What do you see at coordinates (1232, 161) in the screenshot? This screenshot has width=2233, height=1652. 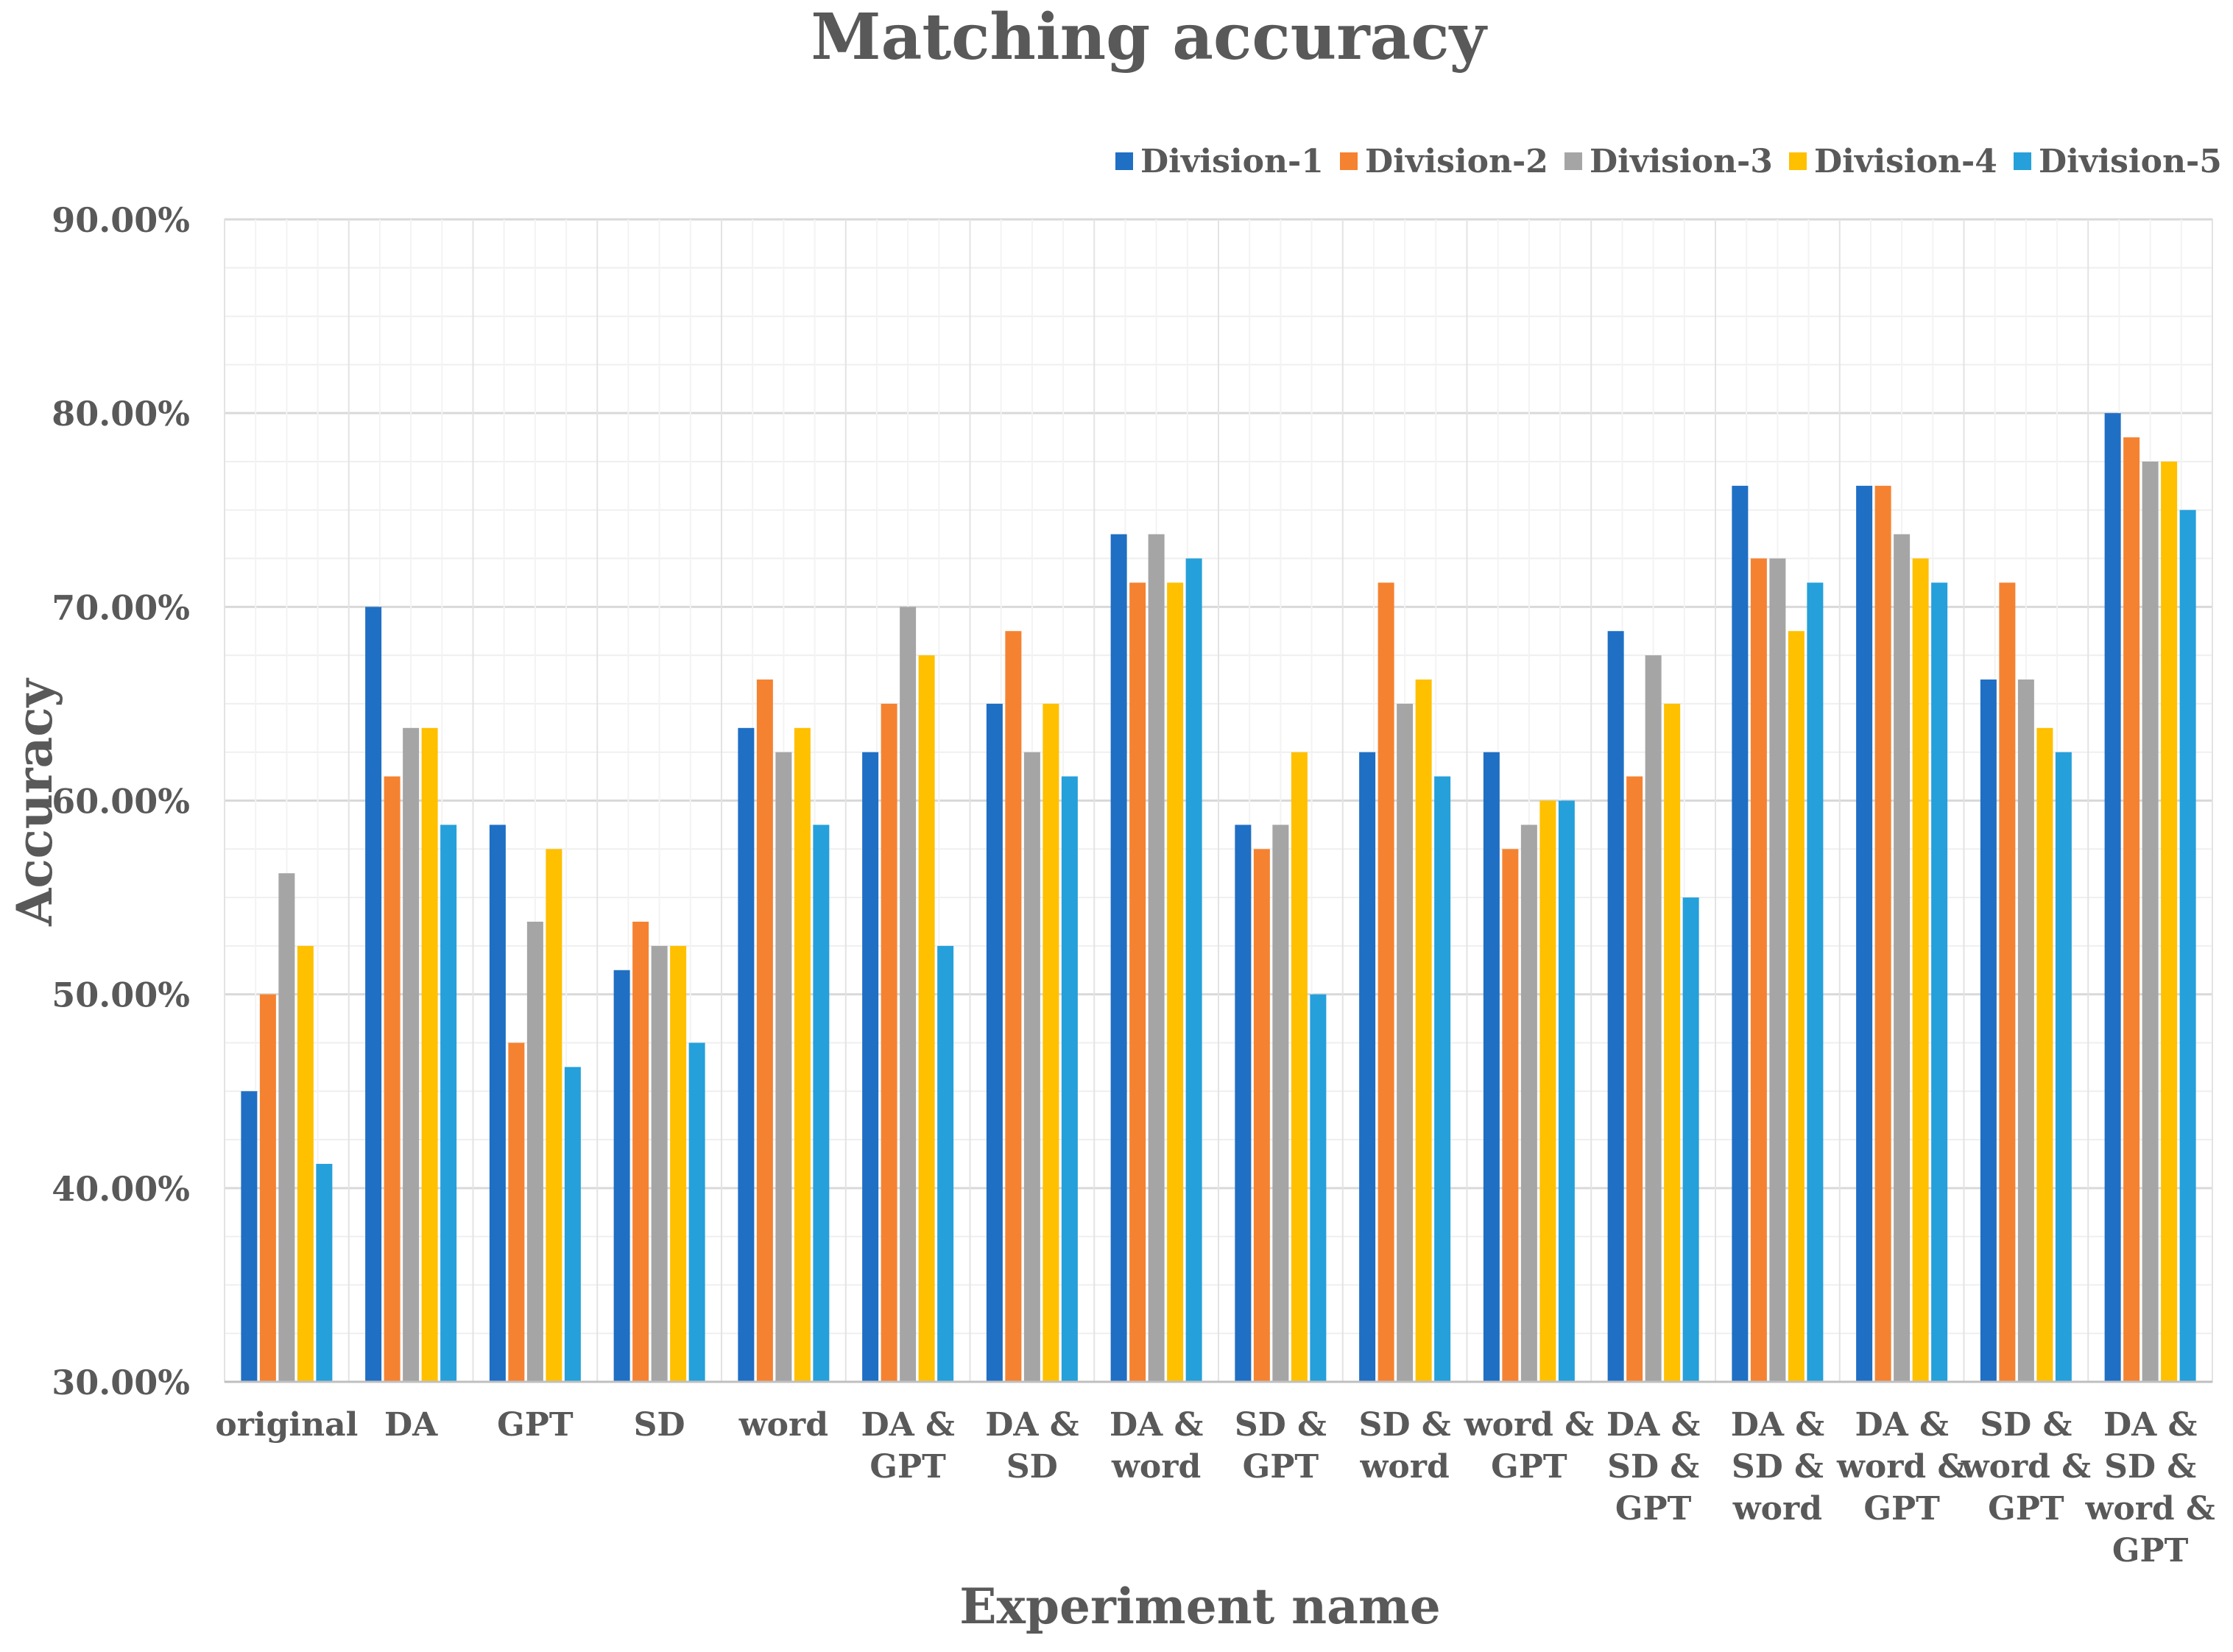 I see `legend-label-division-1: Division-1` at bounding box center [1232, 161].